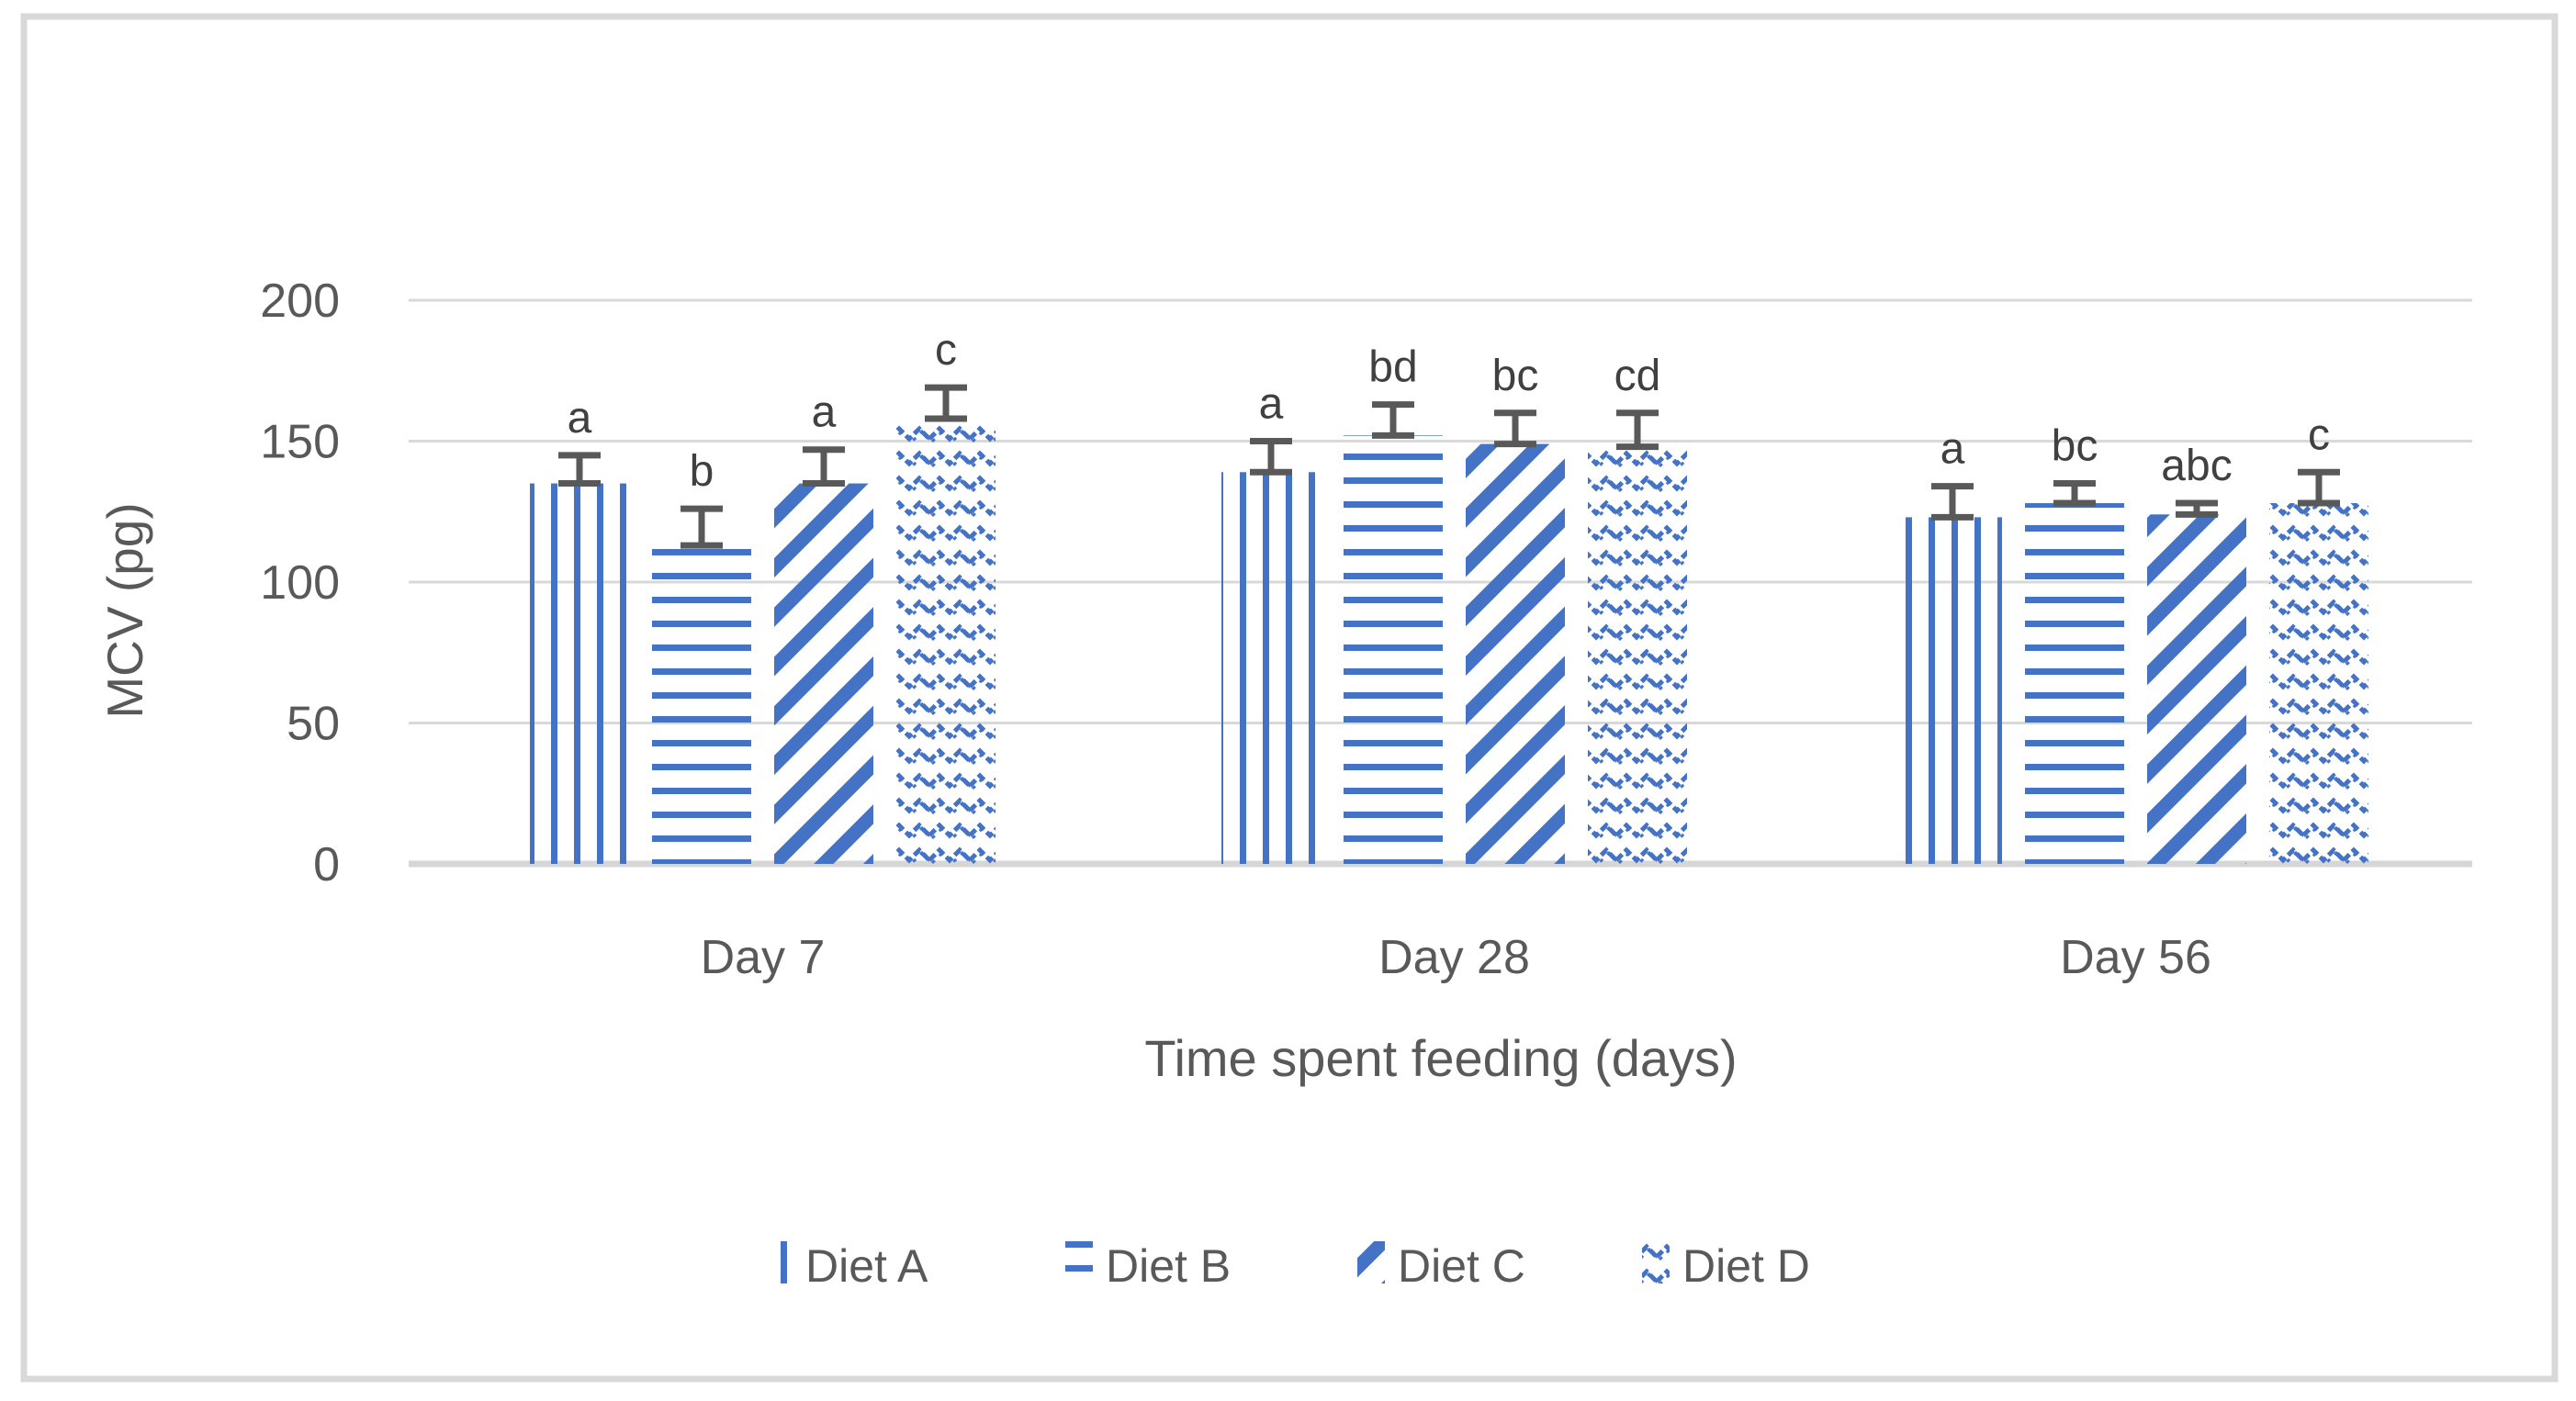  I want to click on significance-letter-diet-b-day-7: b, so click(702, 472).